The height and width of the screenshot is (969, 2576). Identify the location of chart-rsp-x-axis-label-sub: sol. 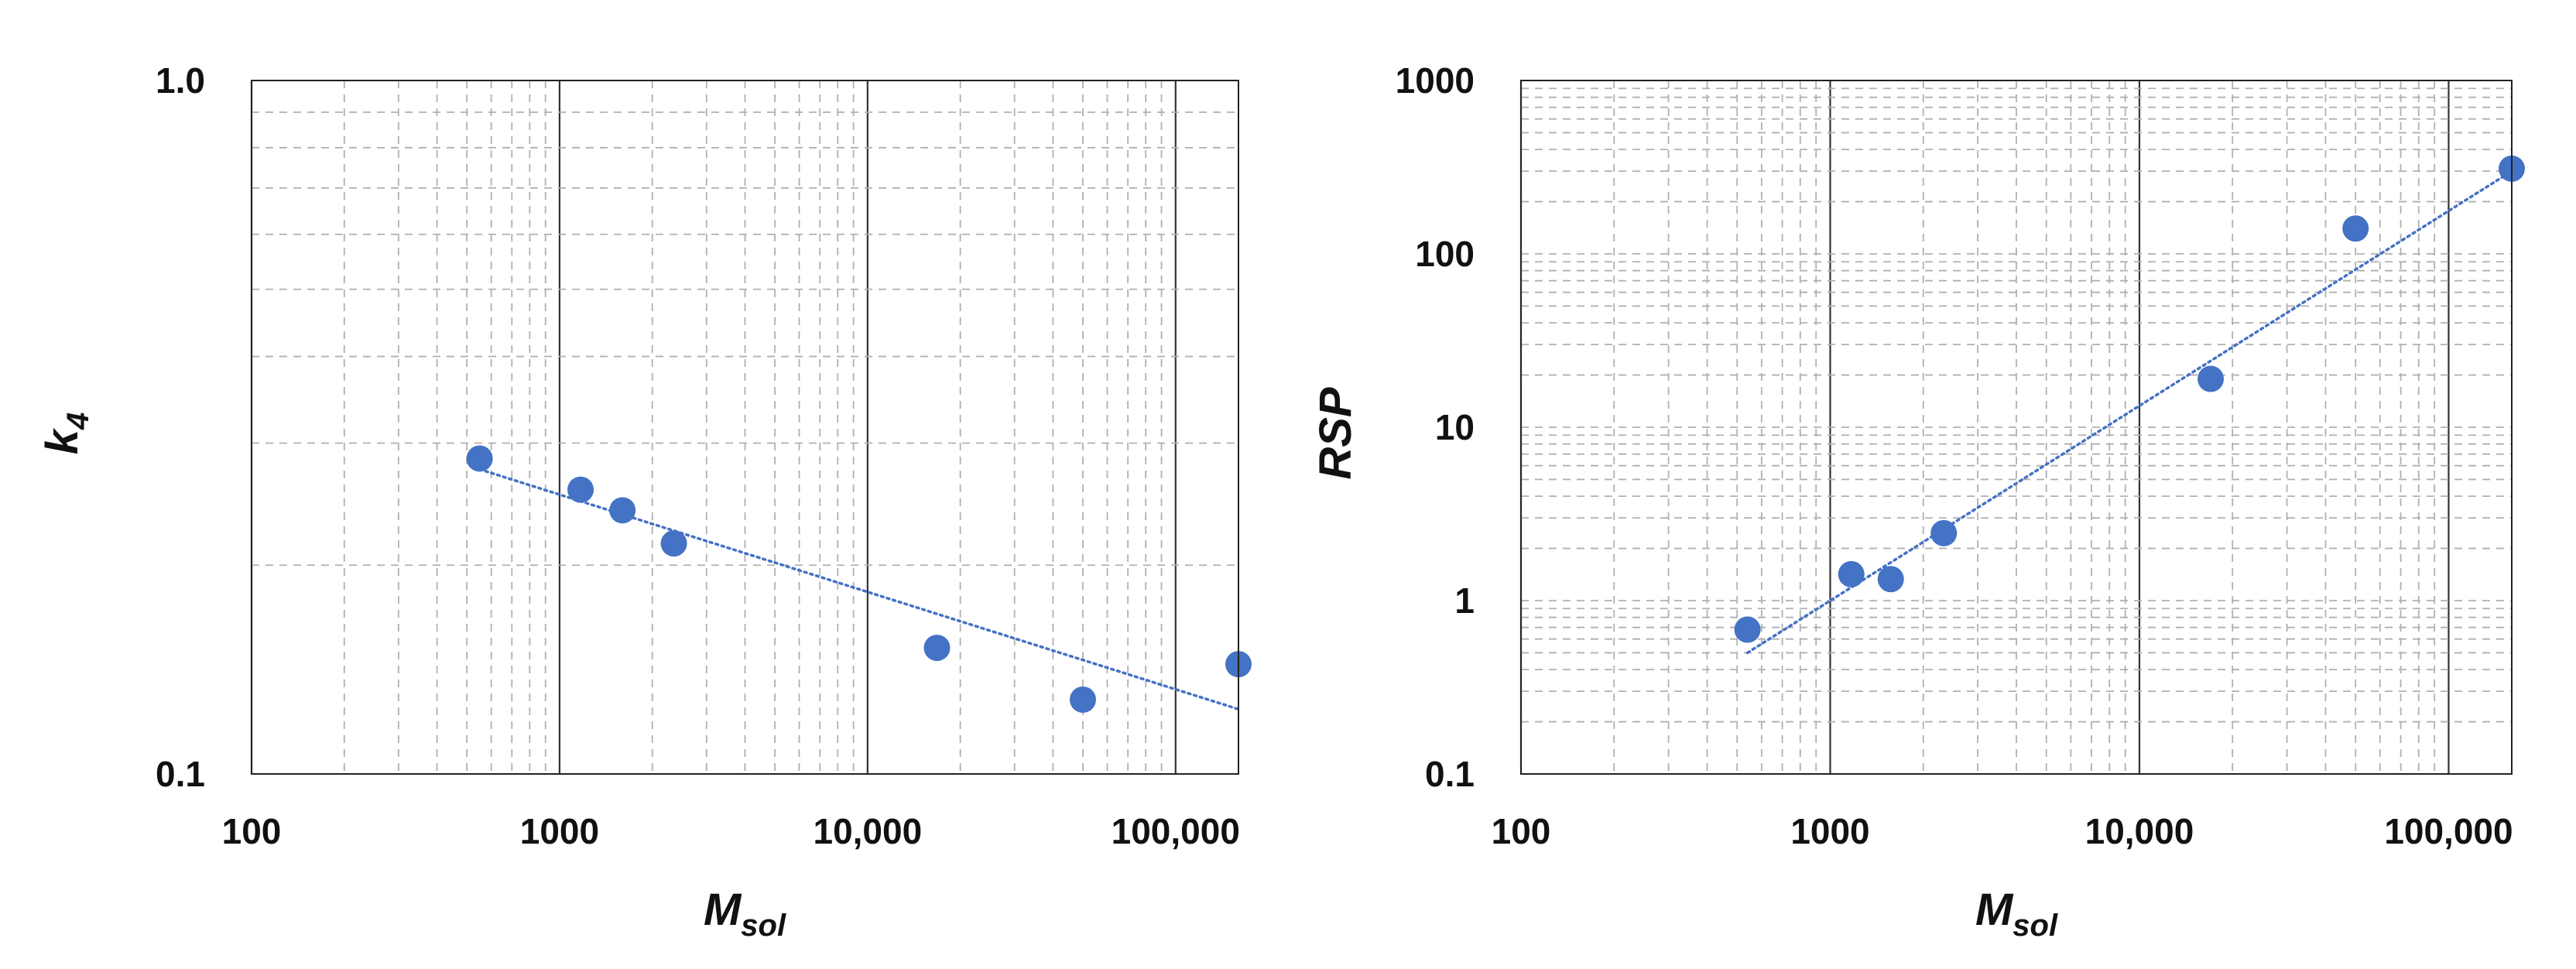
(2035, 926).